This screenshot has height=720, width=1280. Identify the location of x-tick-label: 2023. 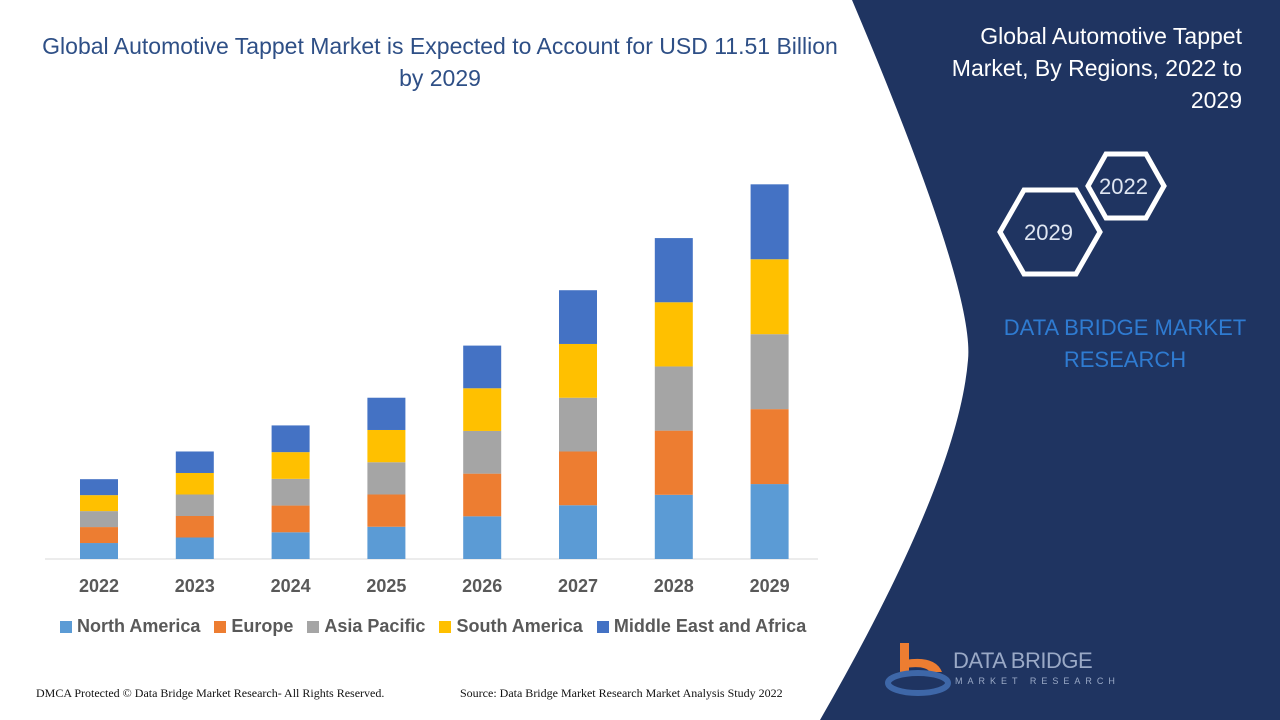
(195, 586).